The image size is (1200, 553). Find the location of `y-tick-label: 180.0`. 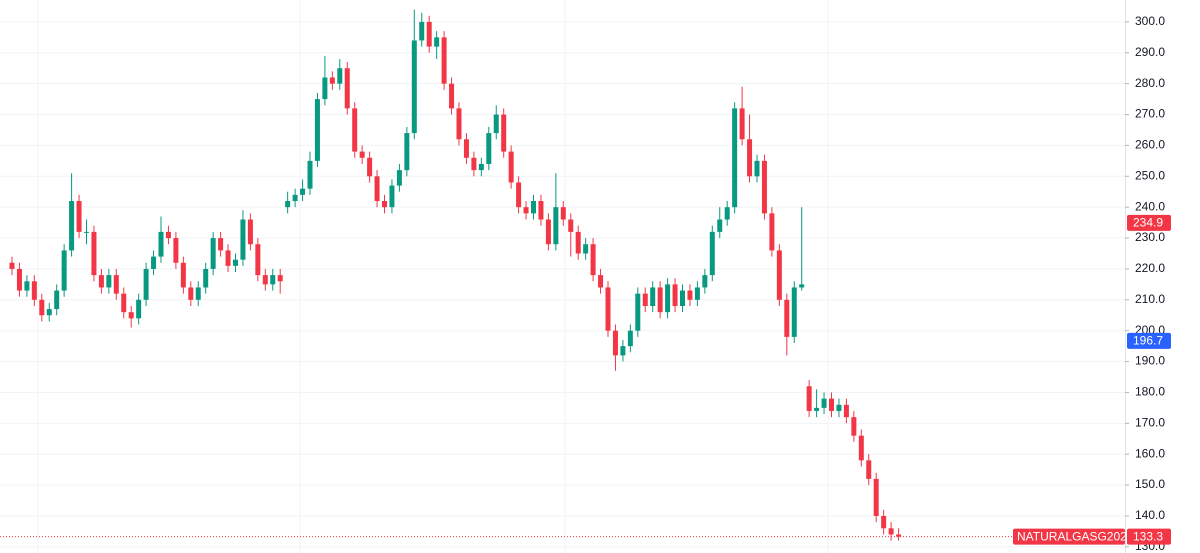

y-tick-label: 180.0 is located at coordinates (1150, 392).